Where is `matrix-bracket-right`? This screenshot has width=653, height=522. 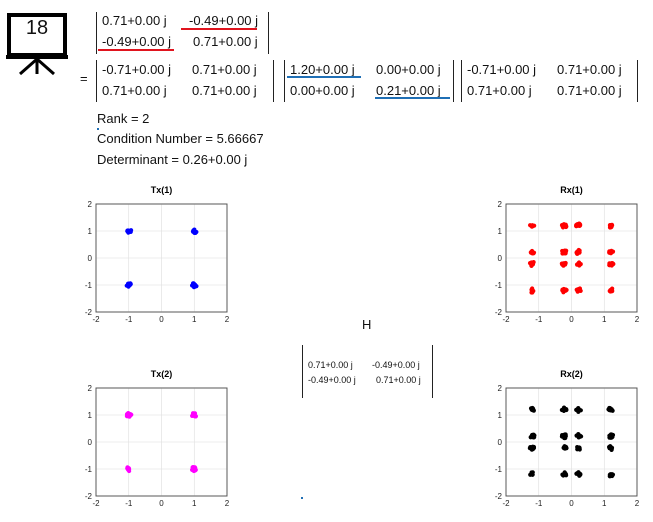
matrix-bracket-right is located at coordinates (637, 81).